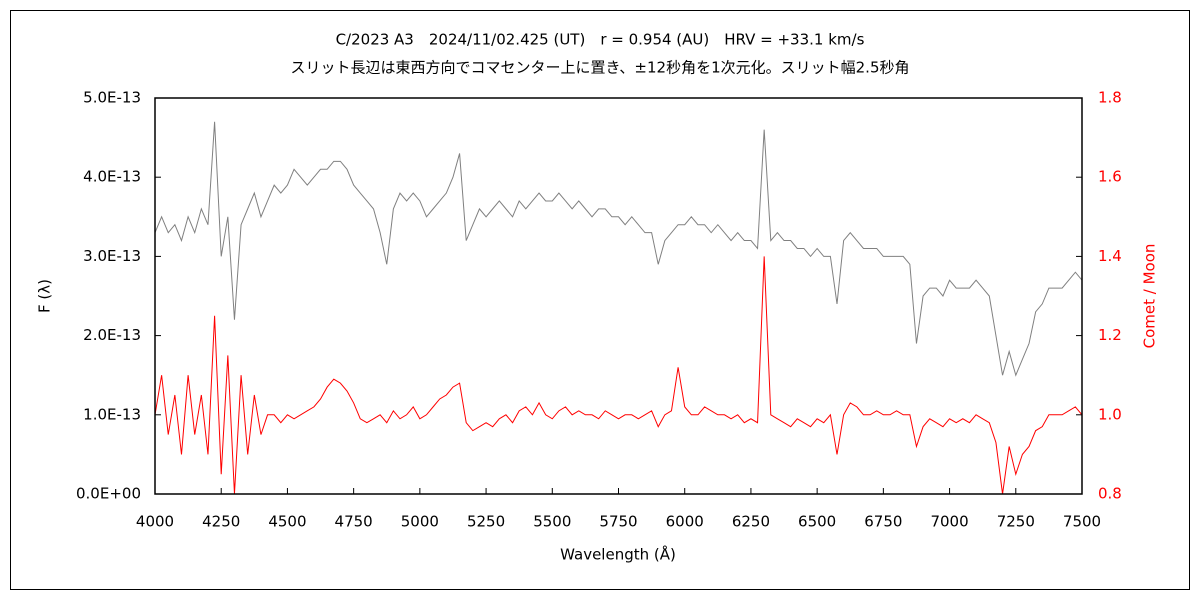 The image size is (1200, 604). Describe the element at coordinates (552, 522) in the screenshot. I see `x-tick-label: 5500` at that location.